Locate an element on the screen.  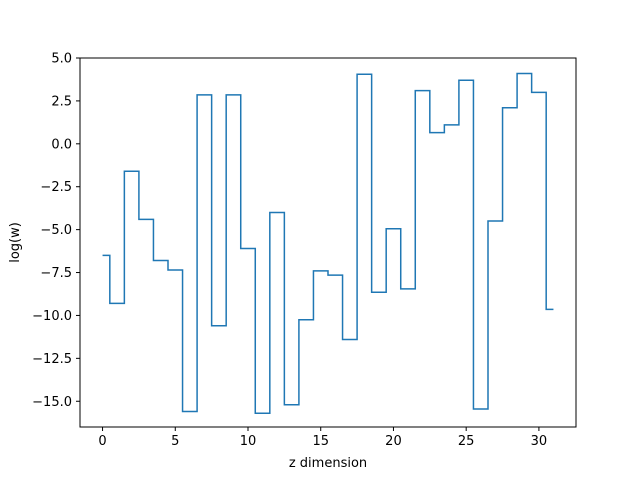
y-tick-label: −12.5 is located at coordinates (52, 359).